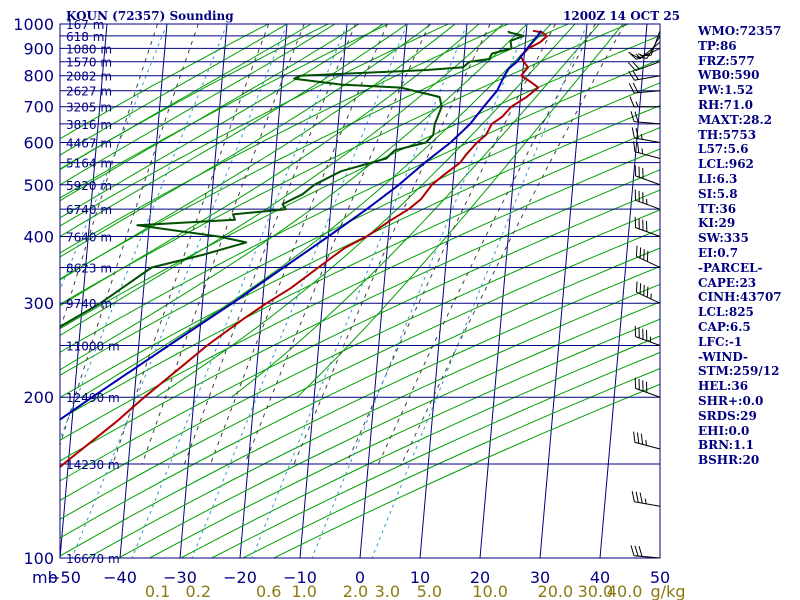 The image size is (800, 600). What do you see at coordinates (85, 25) in the screenshot?
I see `height-label: 167 m` at bounding box center [85, 25].